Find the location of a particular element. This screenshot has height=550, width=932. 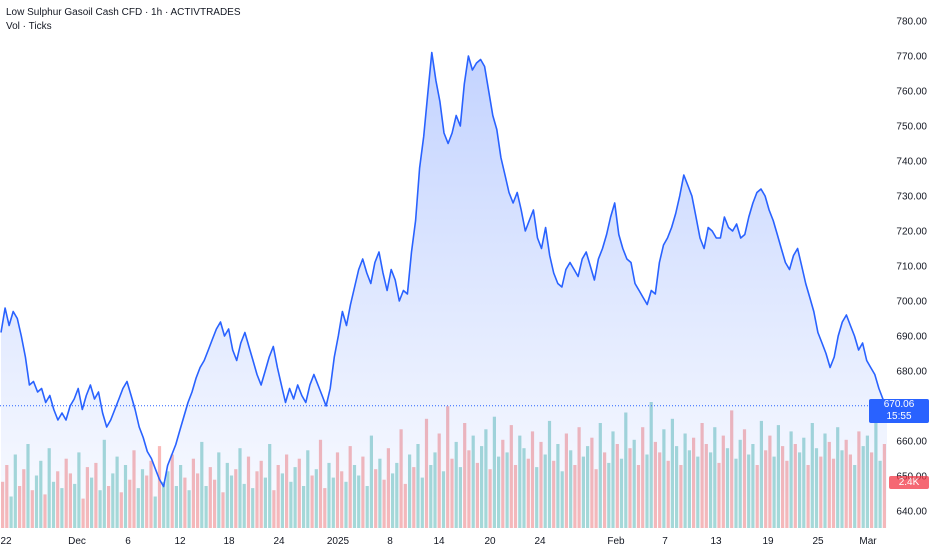

time-axis-label: 19 is located at coordinates (768, 541).